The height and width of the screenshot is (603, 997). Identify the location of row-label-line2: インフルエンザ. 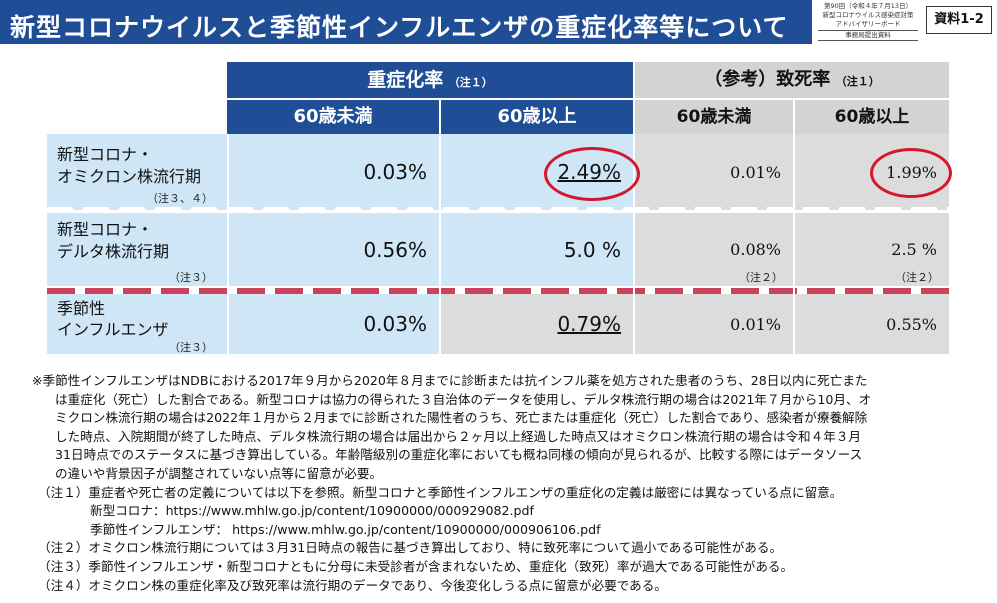
(113, 329).